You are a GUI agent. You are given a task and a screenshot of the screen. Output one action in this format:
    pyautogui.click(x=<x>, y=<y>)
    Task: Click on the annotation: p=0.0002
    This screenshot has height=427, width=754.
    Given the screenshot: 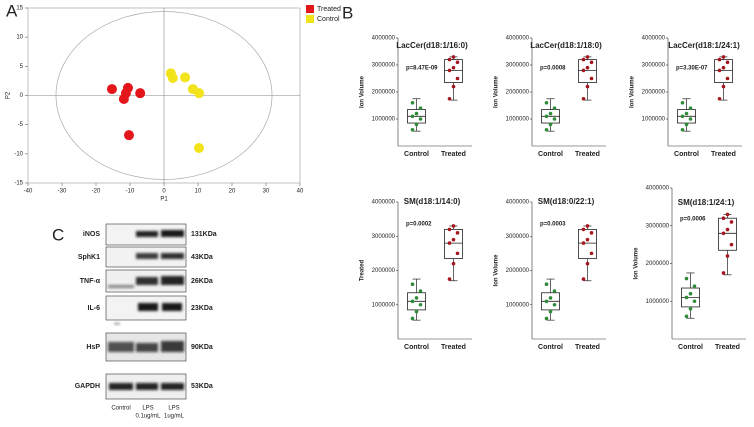 What is the action you would take?
    pyautogui.click(x=419, y=225)
    